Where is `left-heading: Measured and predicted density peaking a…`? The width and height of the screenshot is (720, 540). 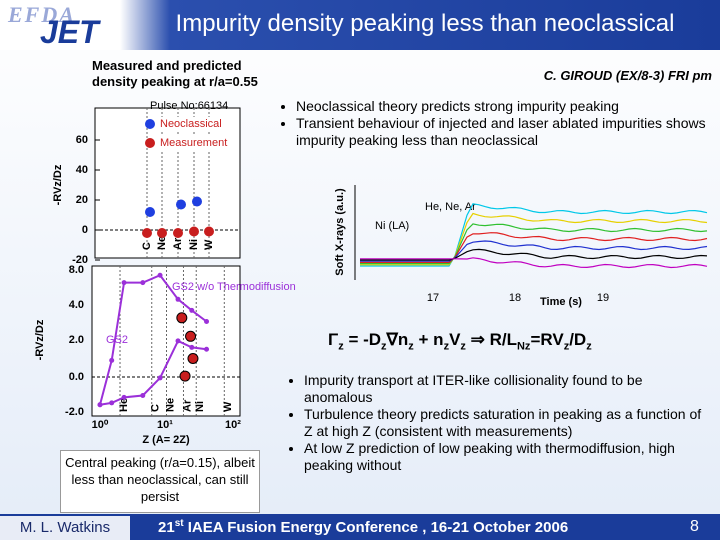 left-heading: Measured and predicted density peaking a… is located at coordinates (175, 74).